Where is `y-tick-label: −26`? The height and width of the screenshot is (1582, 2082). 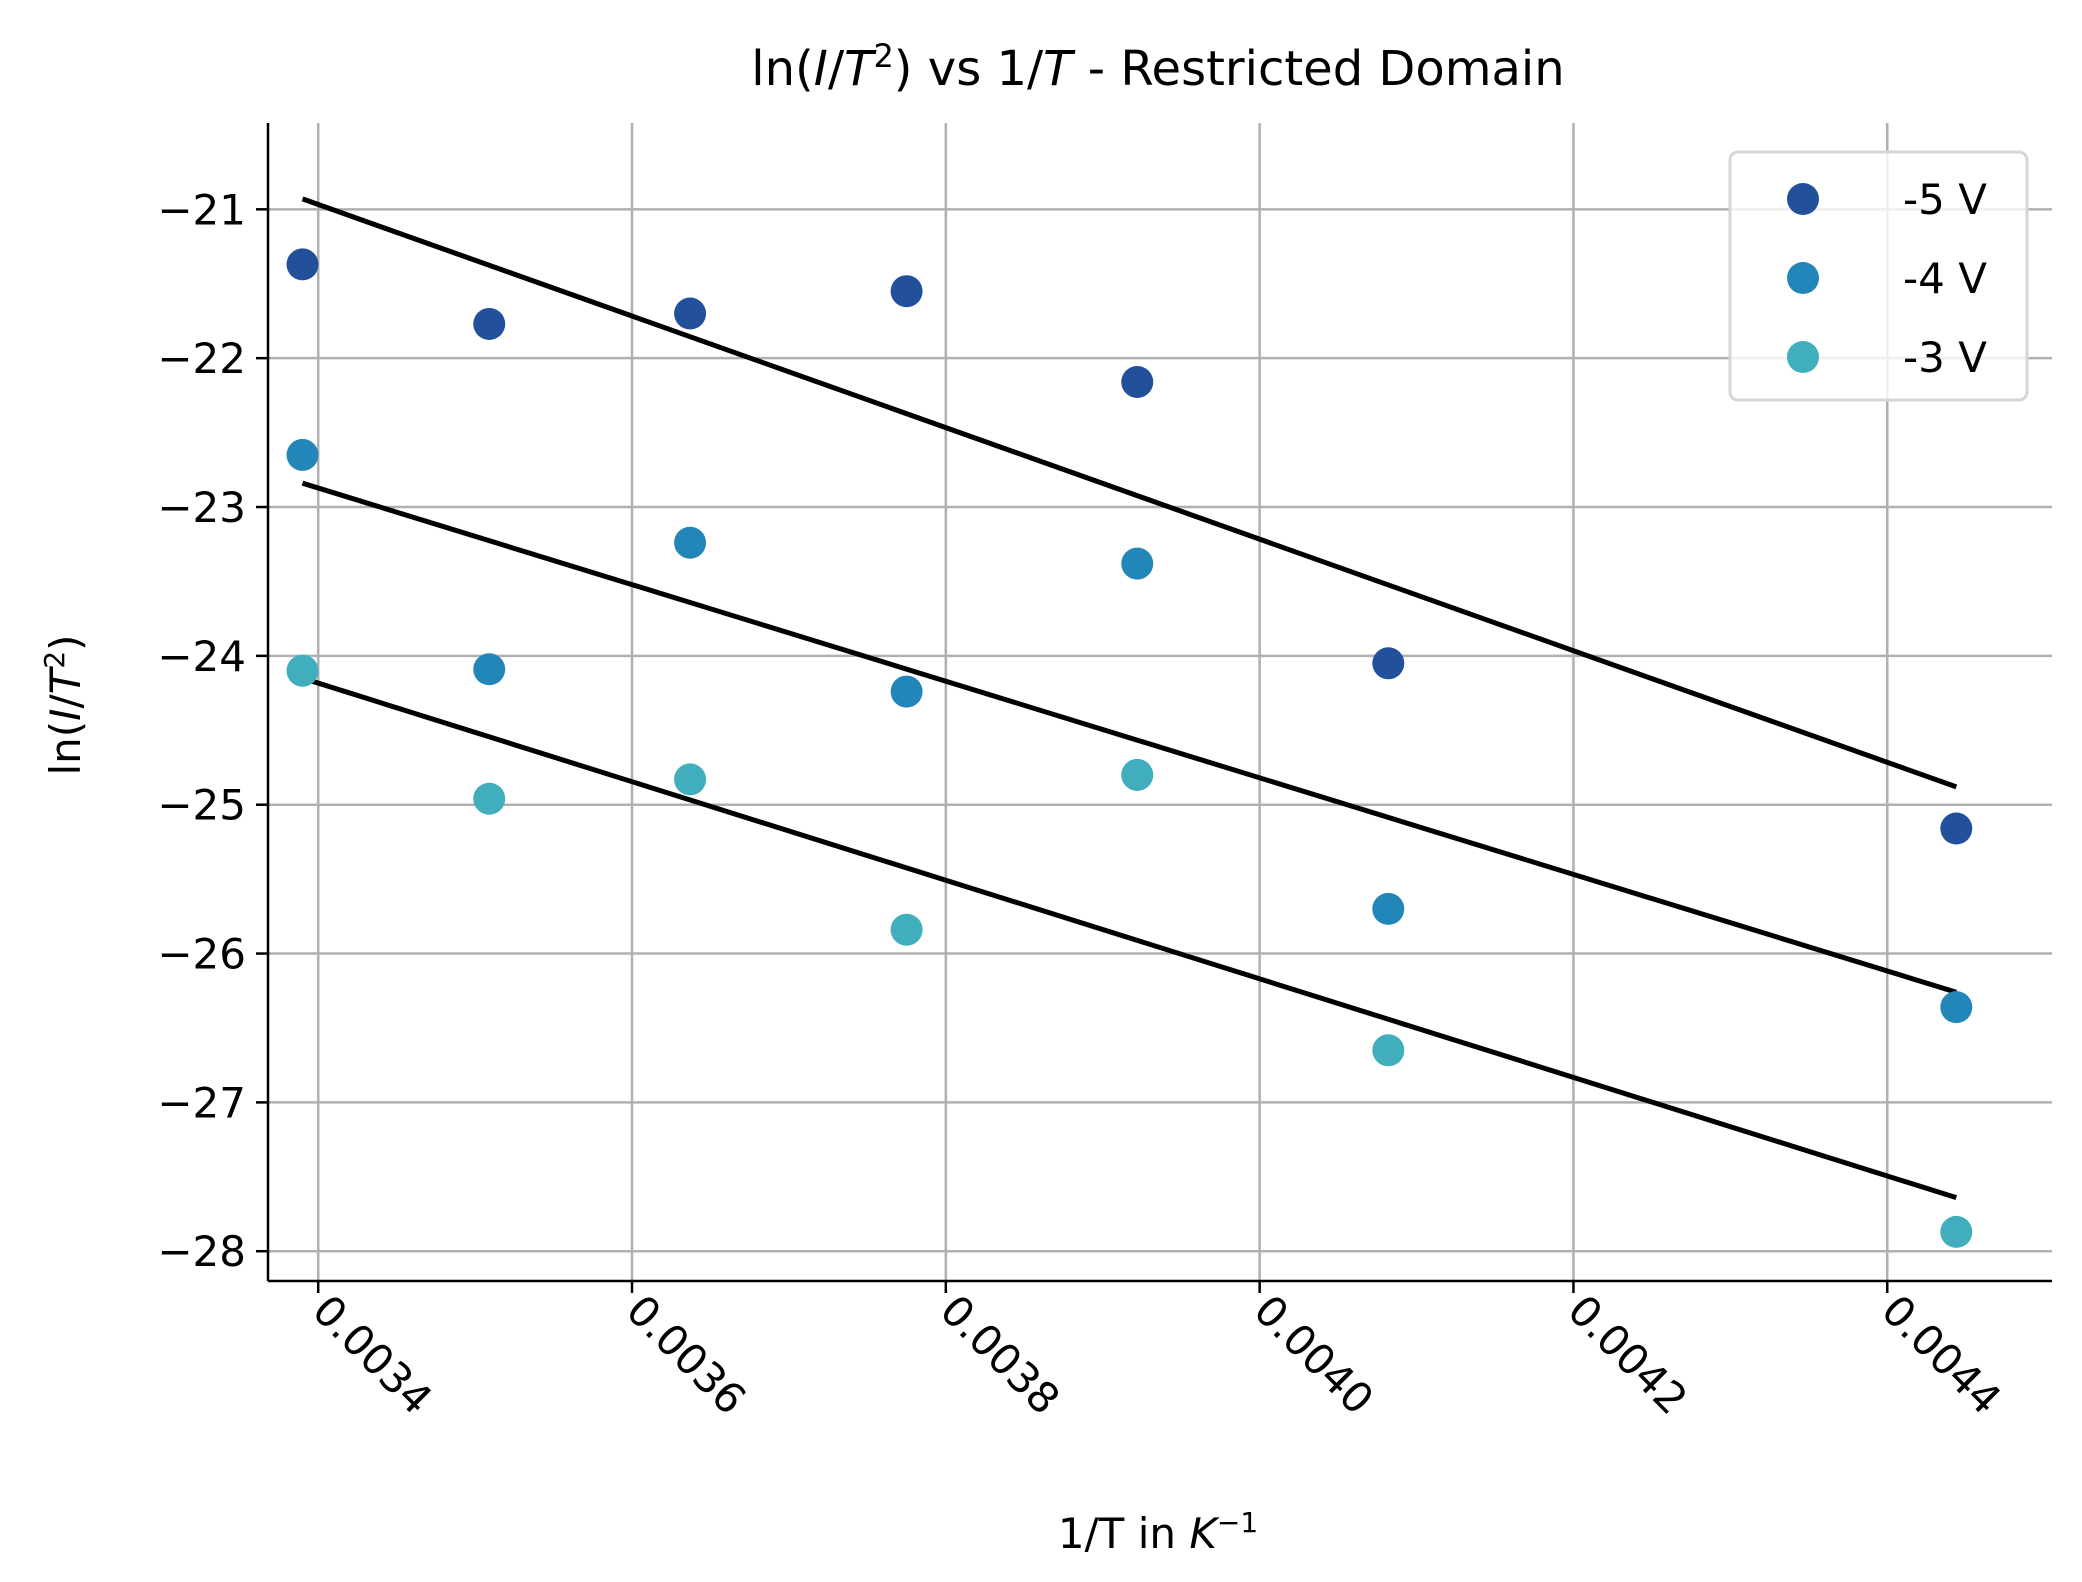
y-tick-label: −26 is located at coordinates (201, 954).